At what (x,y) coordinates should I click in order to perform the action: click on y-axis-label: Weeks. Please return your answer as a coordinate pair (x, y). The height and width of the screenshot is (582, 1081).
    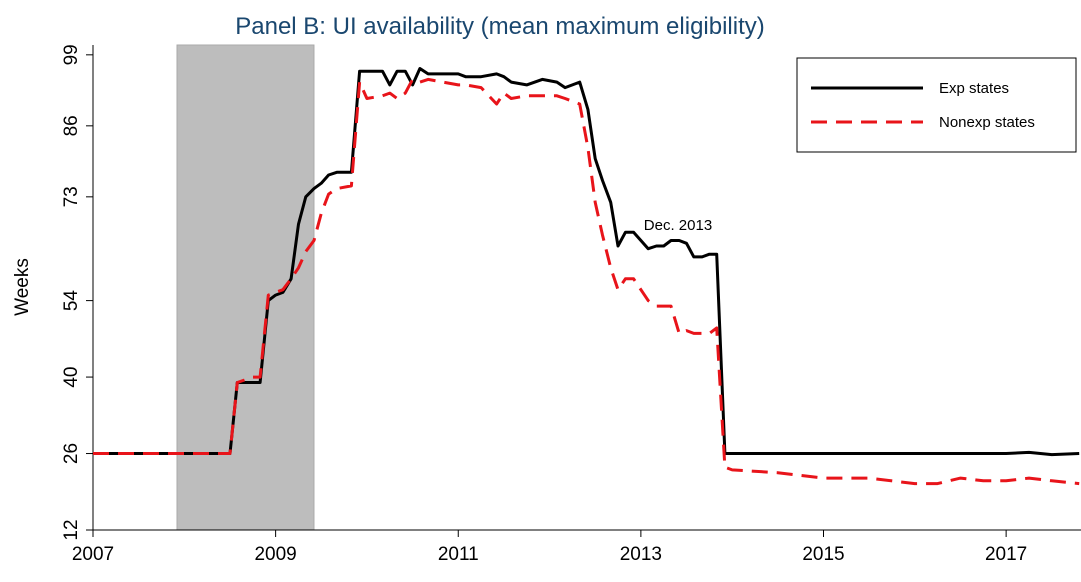
    Looking at the image, I should click on (22, 287).